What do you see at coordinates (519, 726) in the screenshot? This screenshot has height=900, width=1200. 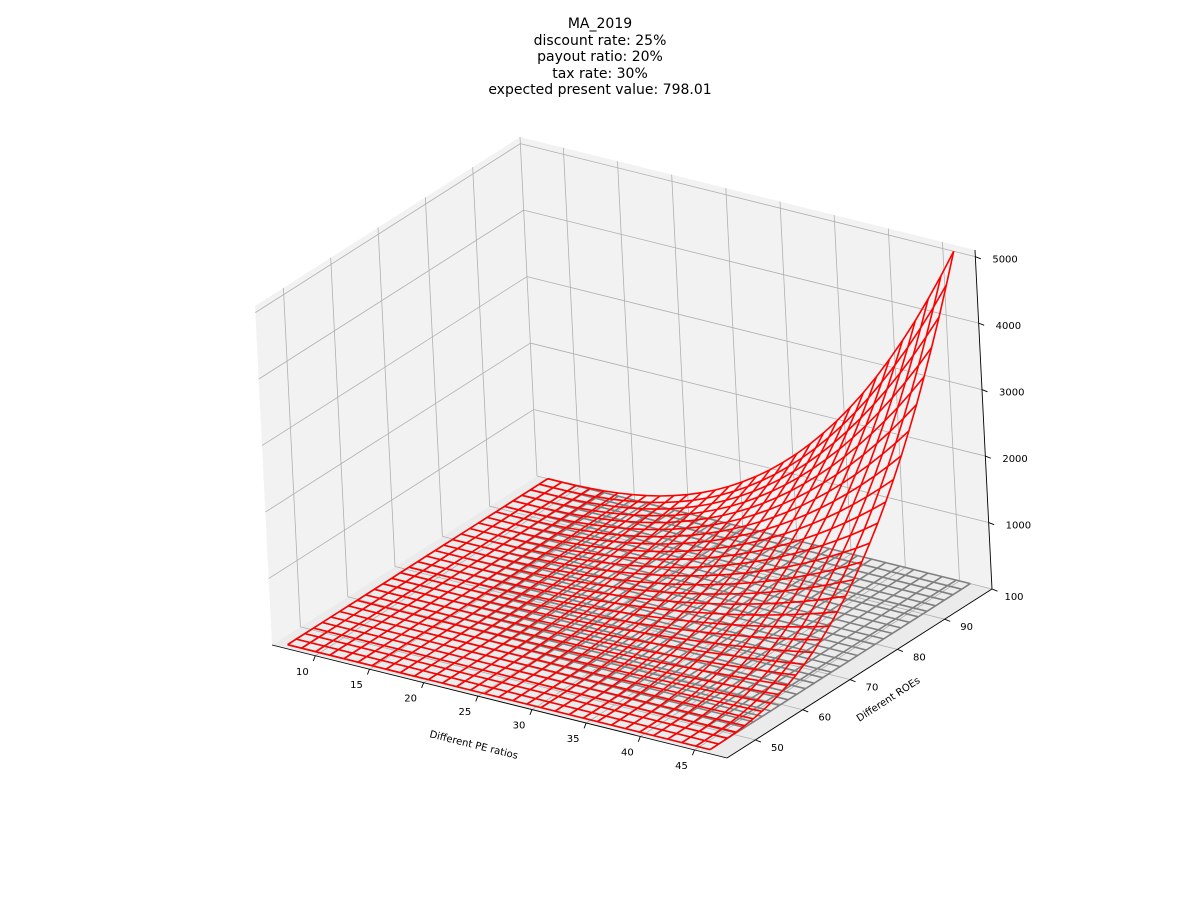 I see `x-tick-label: 30` at bounding box center [519, 726].